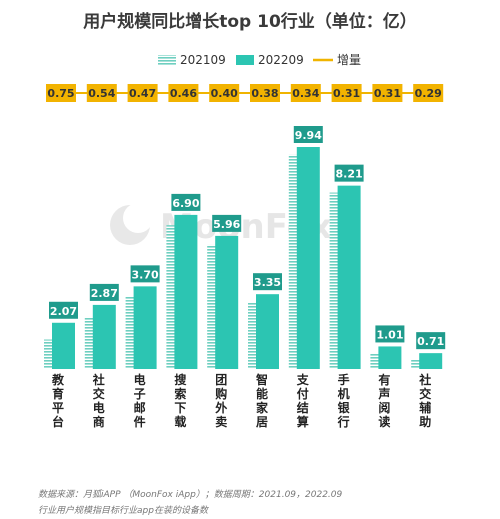  I want to click on increment-label-7: 0.31, so click(346, 93).